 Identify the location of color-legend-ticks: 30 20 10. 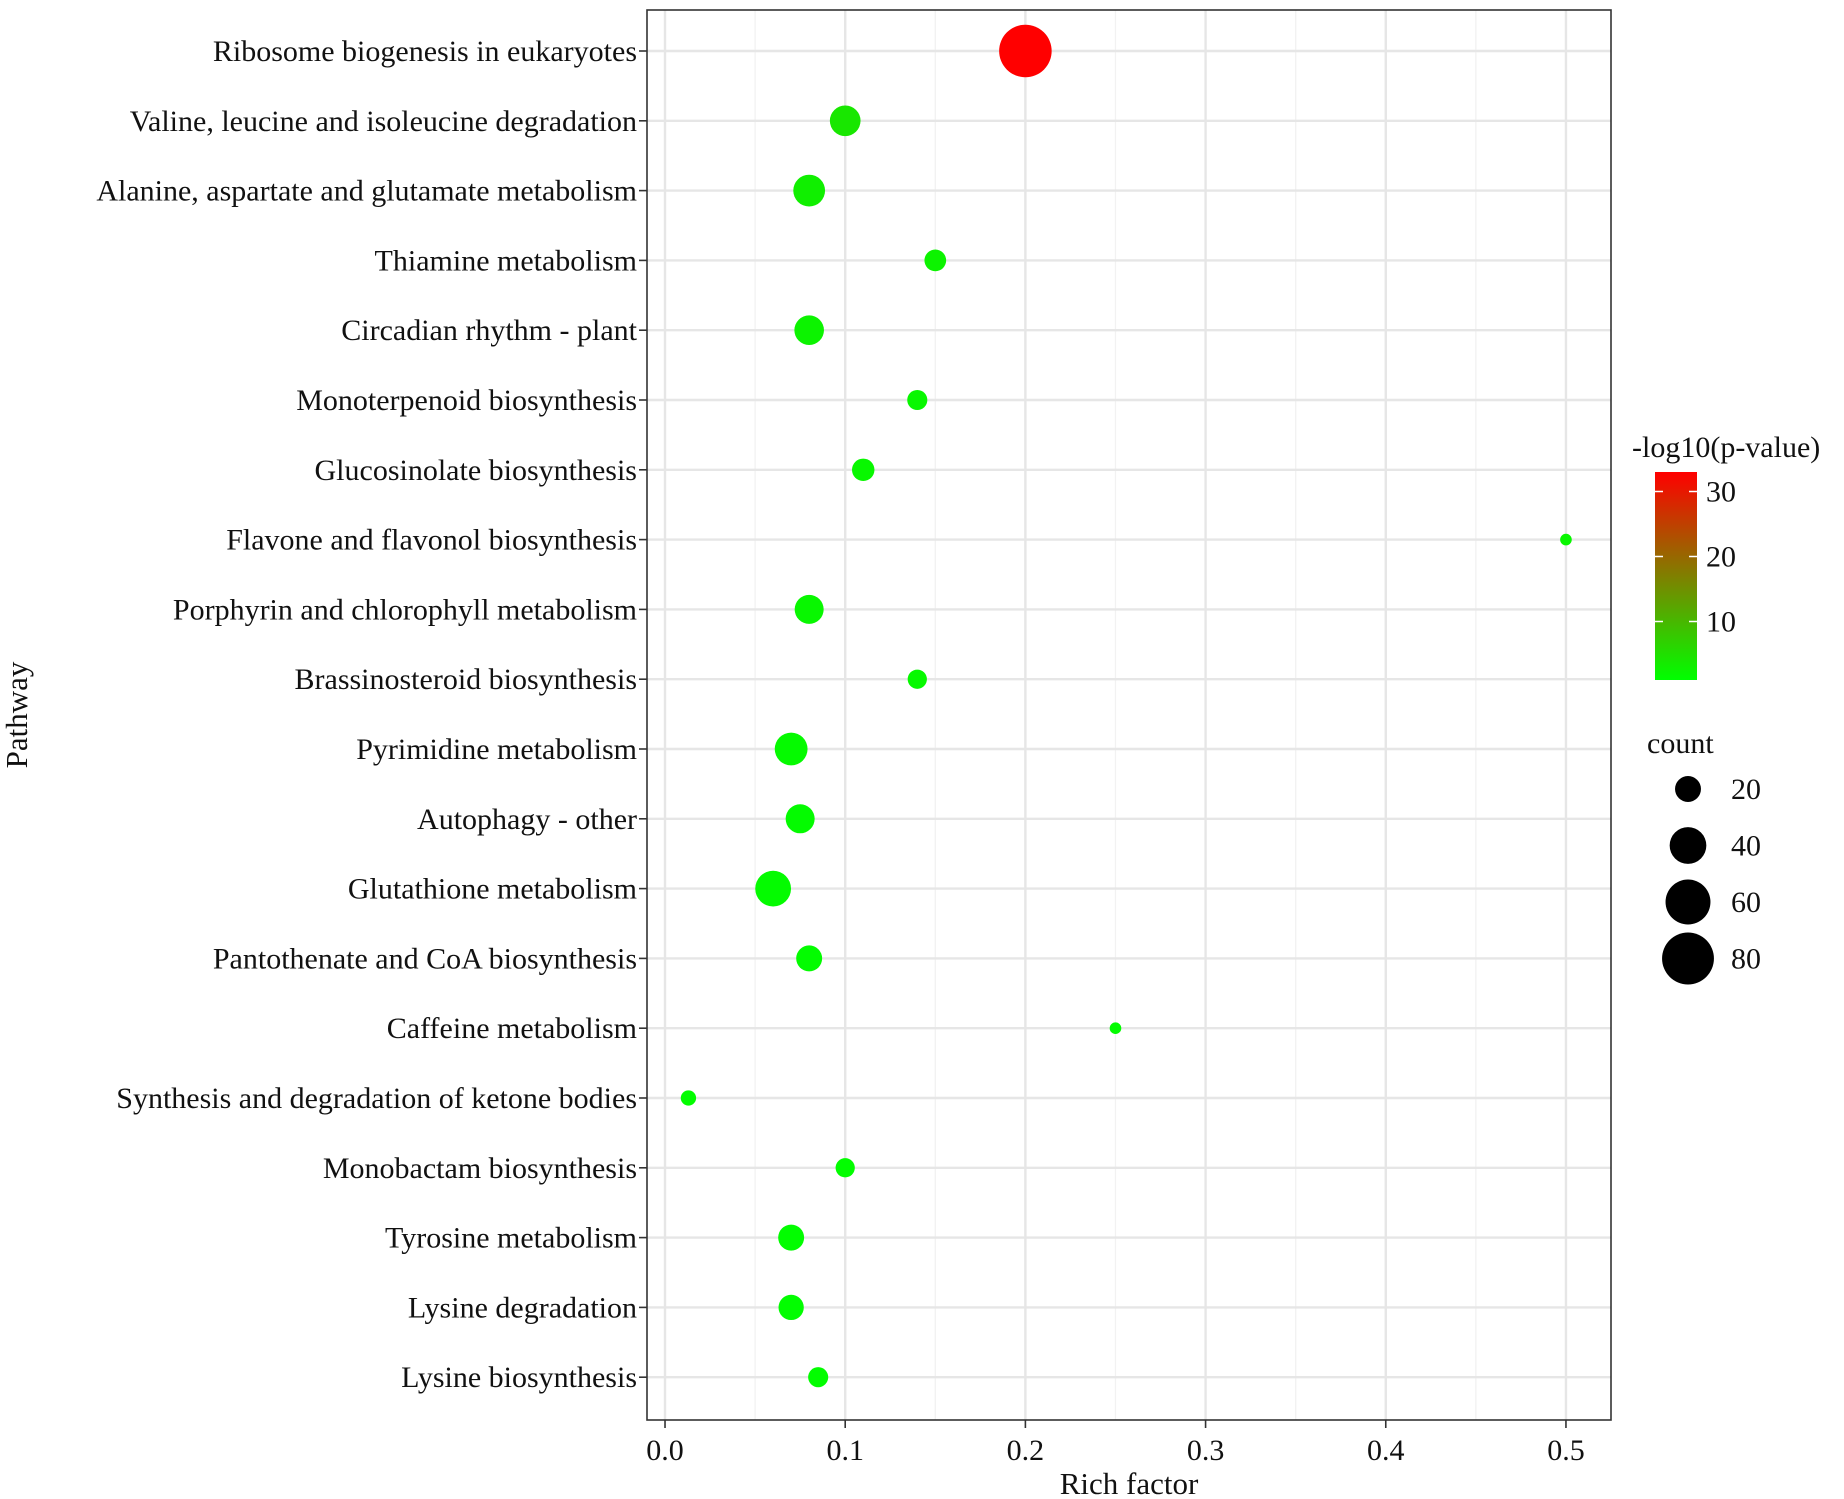
(1695, 557).